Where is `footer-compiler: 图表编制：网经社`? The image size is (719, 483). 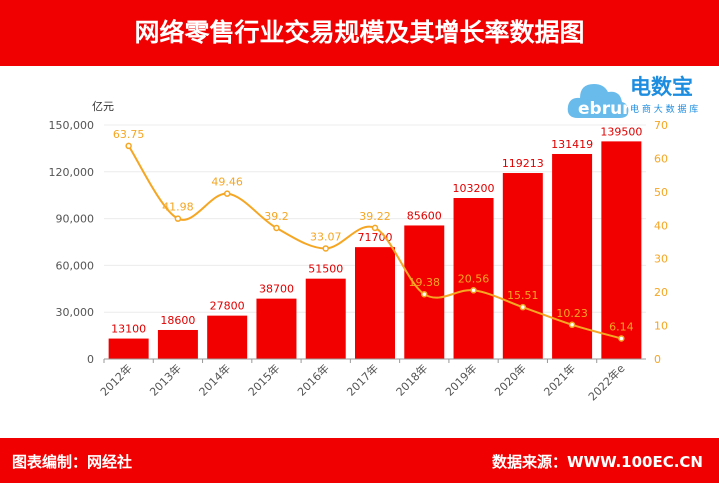
footer-compiler: 图表编制：网经社 is located at coordinates (72, 462).